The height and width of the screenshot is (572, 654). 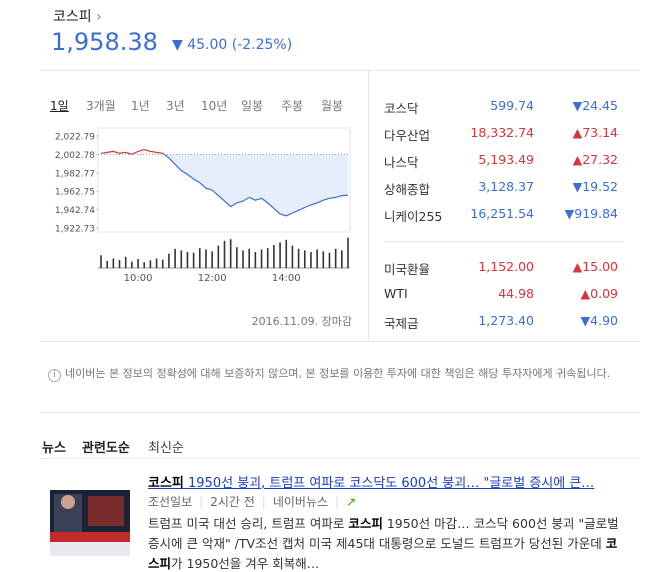 What do you see at coordinates (54, 448) in the screenshot?
I see `news-tab: 뉴스` at bounding box center [54, 448].